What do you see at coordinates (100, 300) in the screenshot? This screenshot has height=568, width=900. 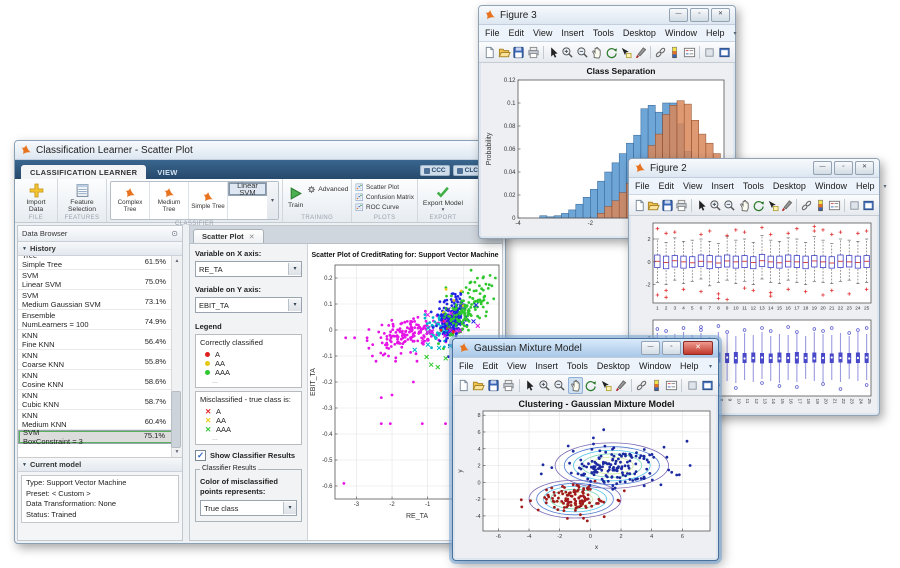 I see `history-item: SVM Medium Gaussian SVM 73.1%` at bounding box center [100, 300].